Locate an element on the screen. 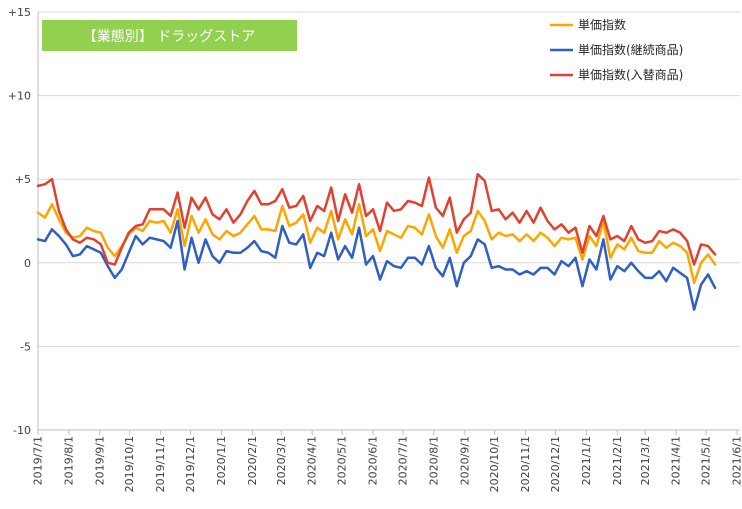  x-tick-label: 2020/6/1 is located at coordinates (373, 460).